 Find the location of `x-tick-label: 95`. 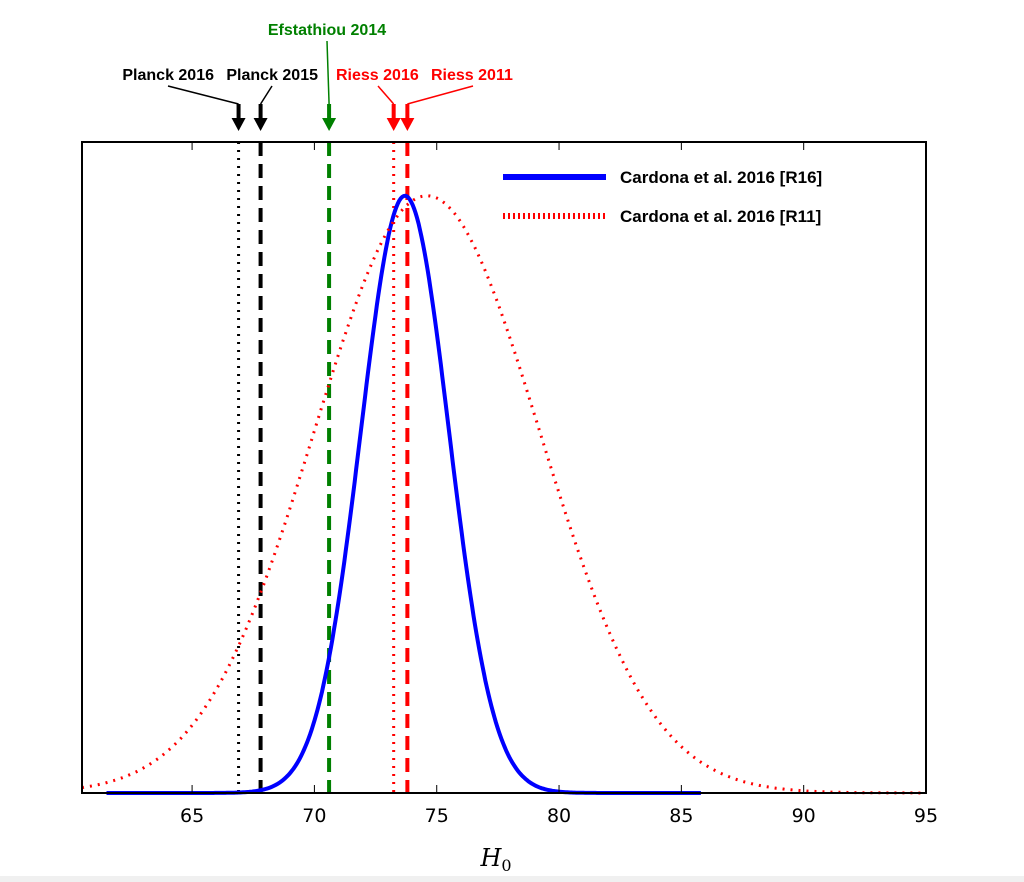

x-tick-label: 95 is located at coordinates (926, 816).